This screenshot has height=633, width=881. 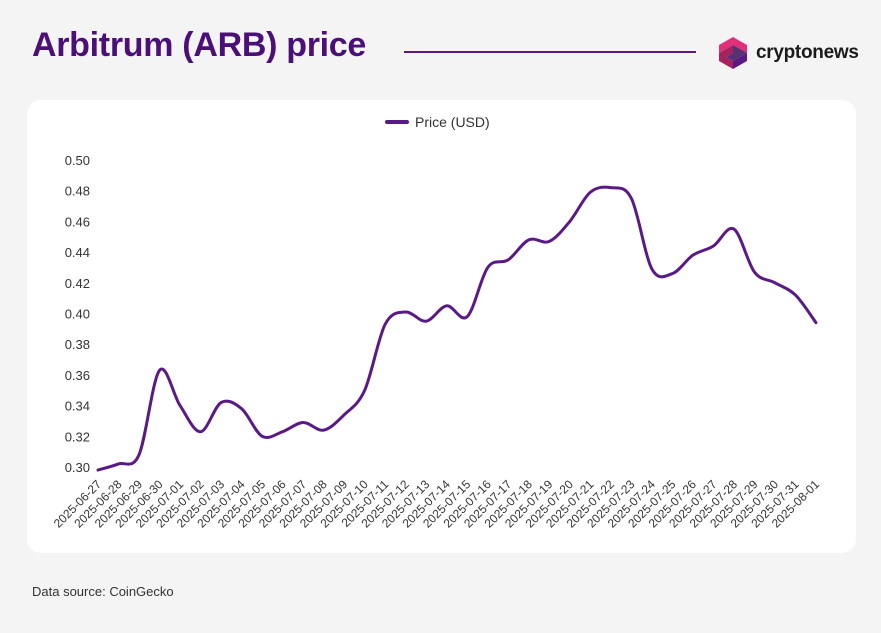 What do you see at coordinates (77, 375) in the screenshot?
I see `y-tick-label: 0.36` at bounding box center [77, 375].